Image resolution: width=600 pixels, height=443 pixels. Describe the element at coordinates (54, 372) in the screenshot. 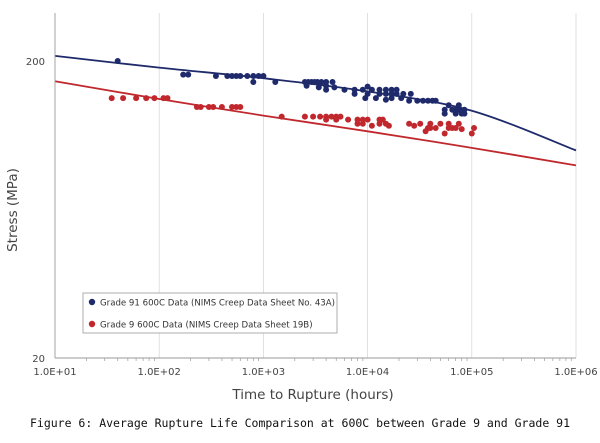

I see `x-tick-label: 1.0E+01` at that location.